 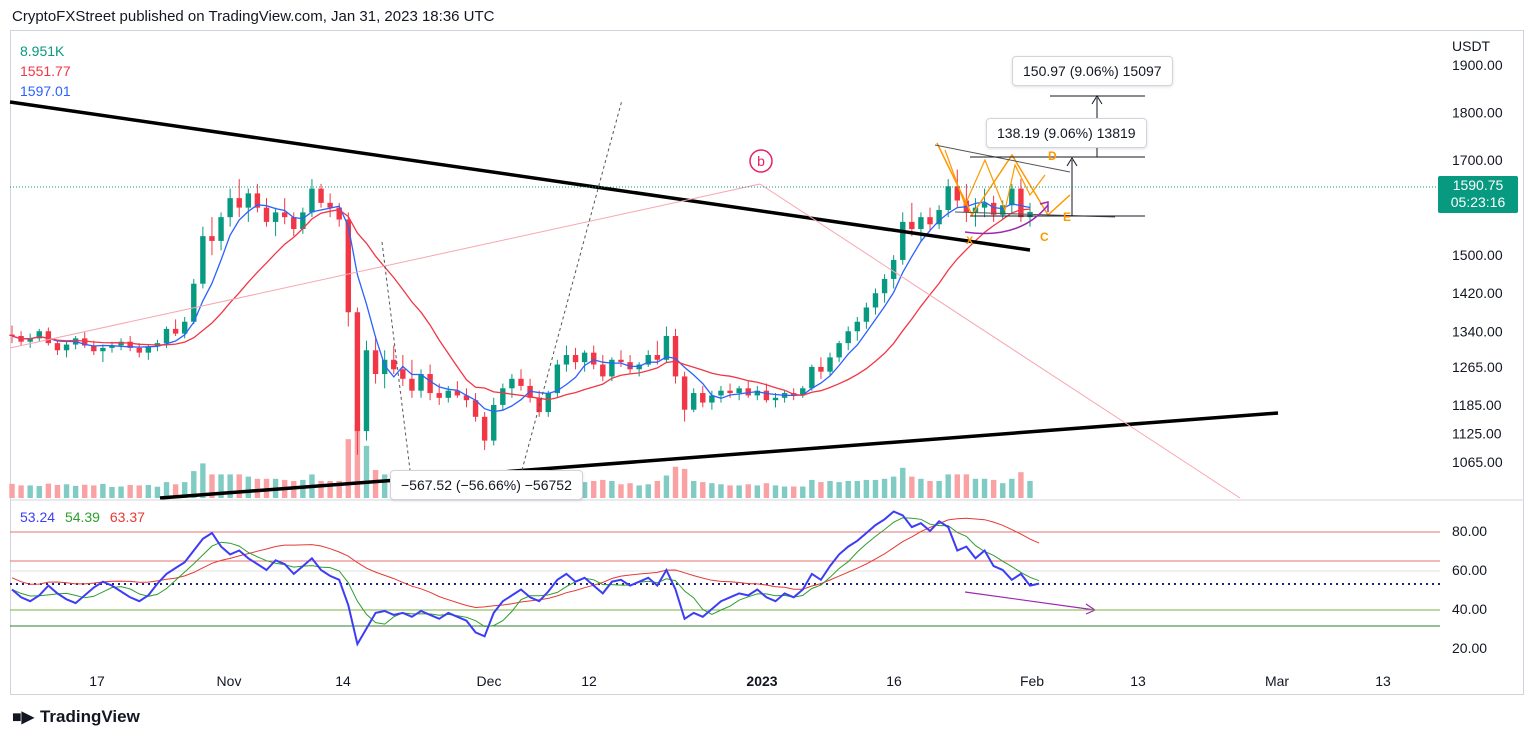 What do you see at coordinates (229, 681) in the screenshot?
I see `time-tick-label: Nov` at bounding box center [229, 681].